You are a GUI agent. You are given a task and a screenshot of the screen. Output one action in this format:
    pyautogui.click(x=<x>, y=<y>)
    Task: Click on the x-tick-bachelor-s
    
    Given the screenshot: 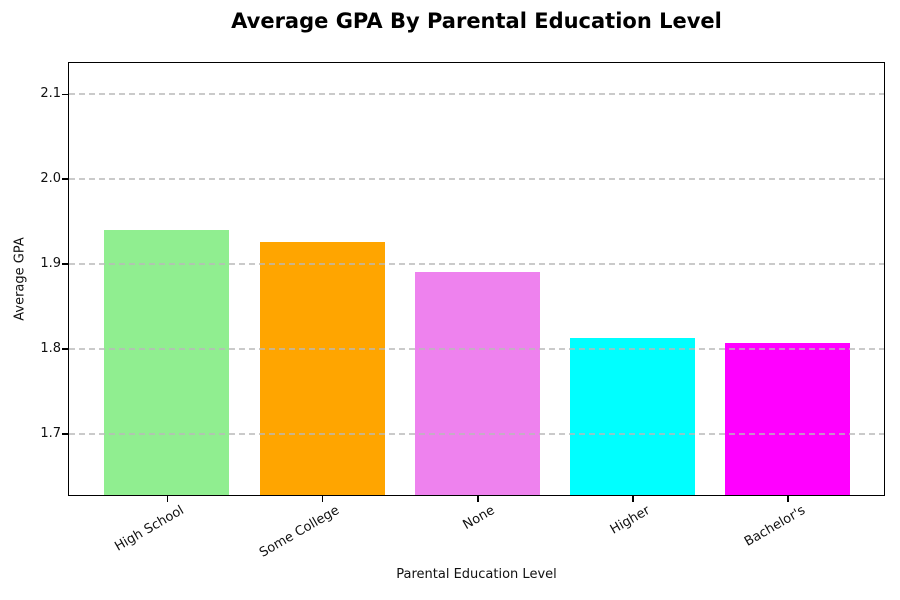 What is the action you would take?
    pyautogui.click(x=788, y=499)
    